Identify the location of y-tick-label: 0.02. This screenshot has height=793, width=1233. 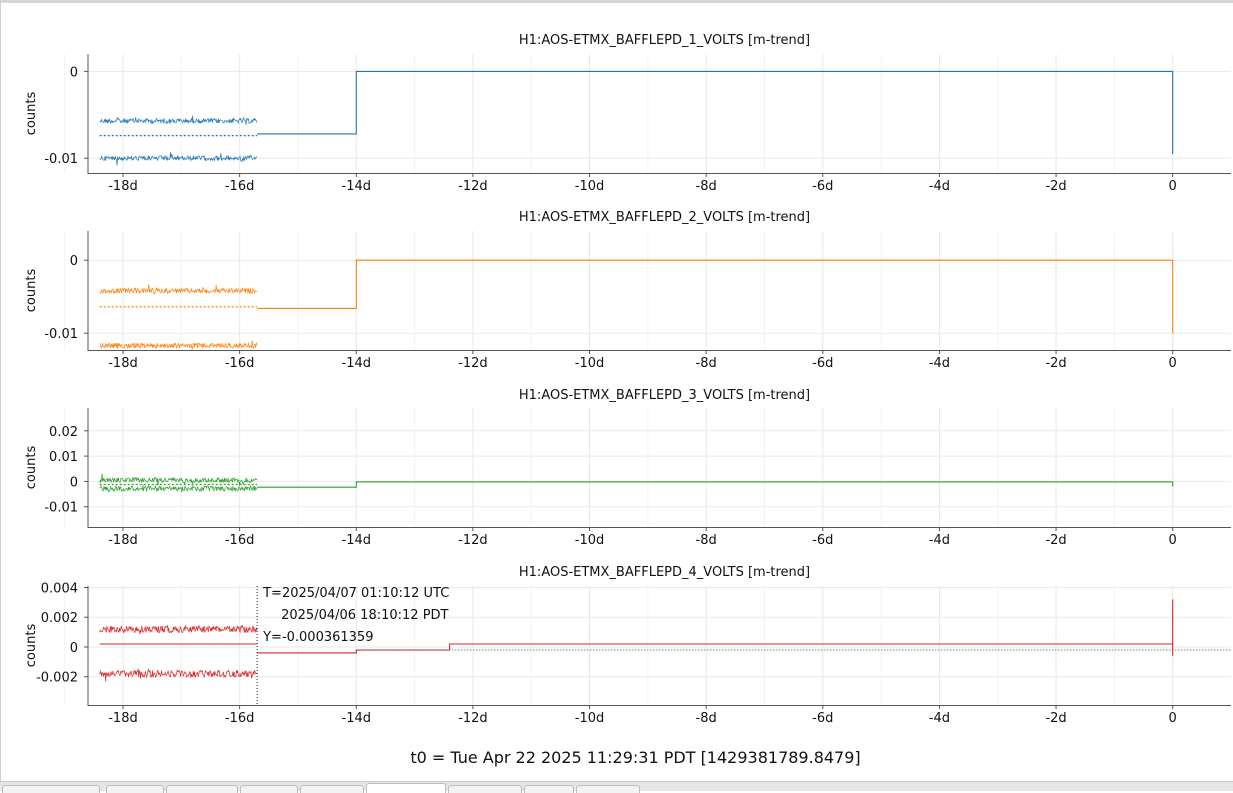
(63, 432).